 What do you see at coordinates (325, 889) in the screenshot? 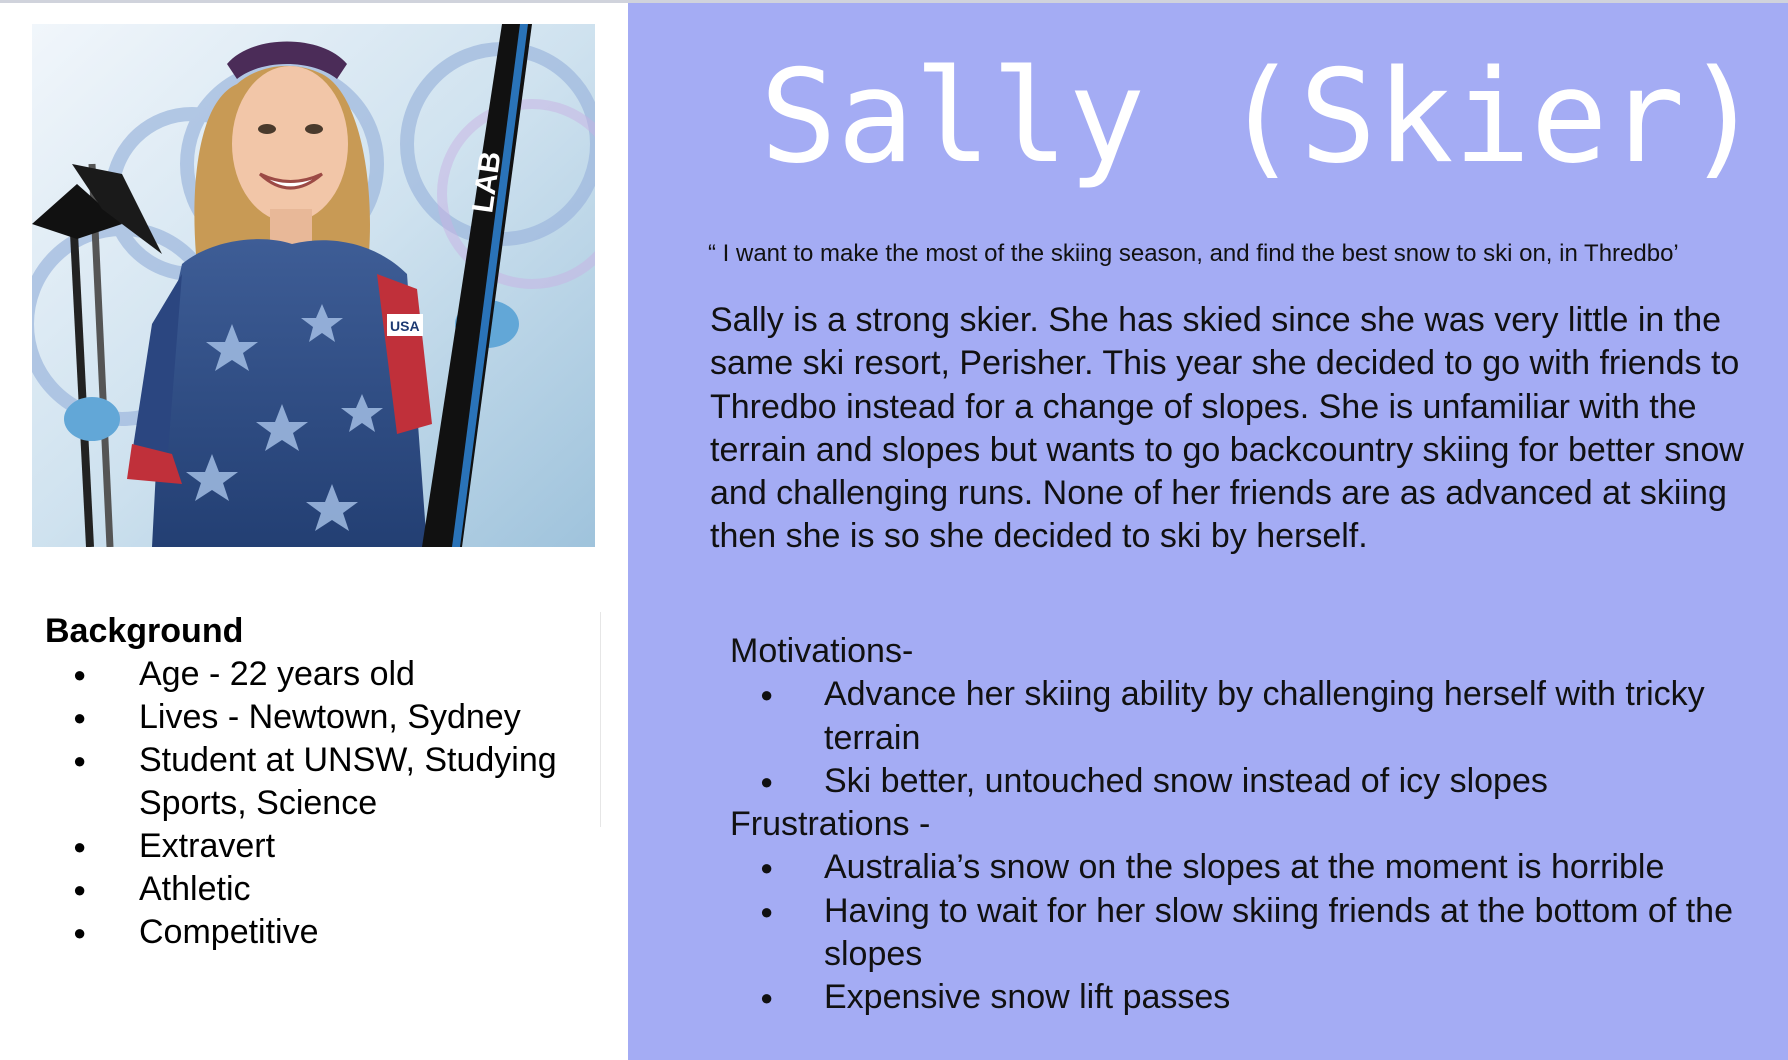
I see `background-item: Athletic` at bounding box center [325, 889].